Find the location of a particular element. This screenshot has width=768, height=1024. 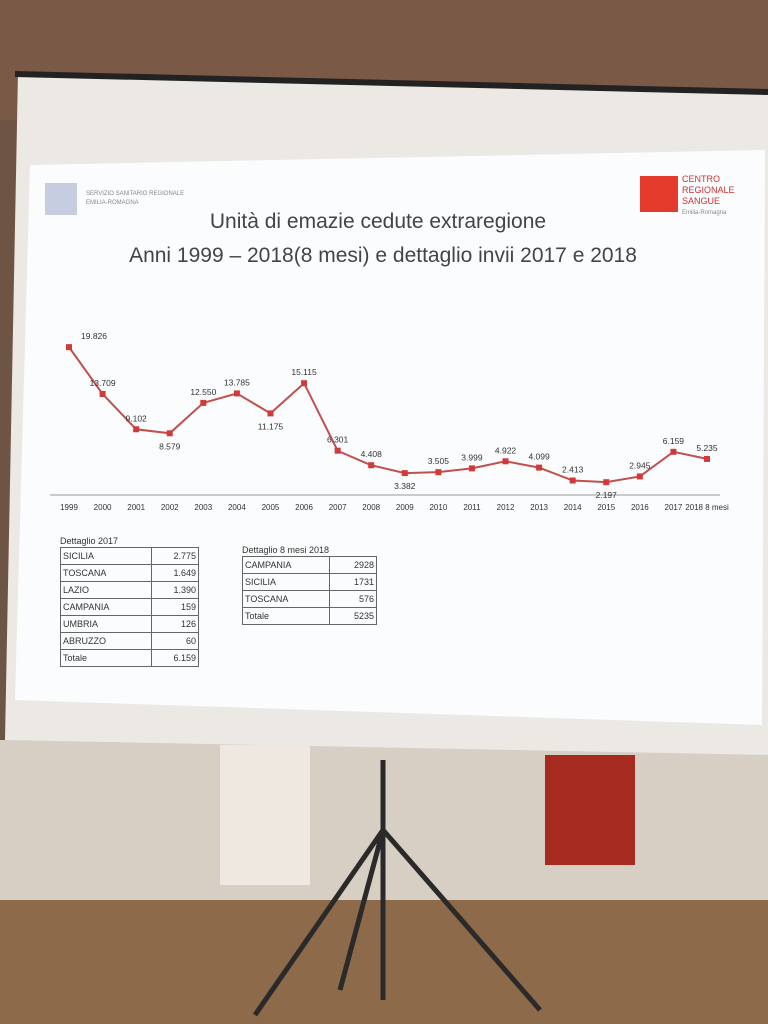

table-cell: LAZIO is located at coordinates (106, 590).